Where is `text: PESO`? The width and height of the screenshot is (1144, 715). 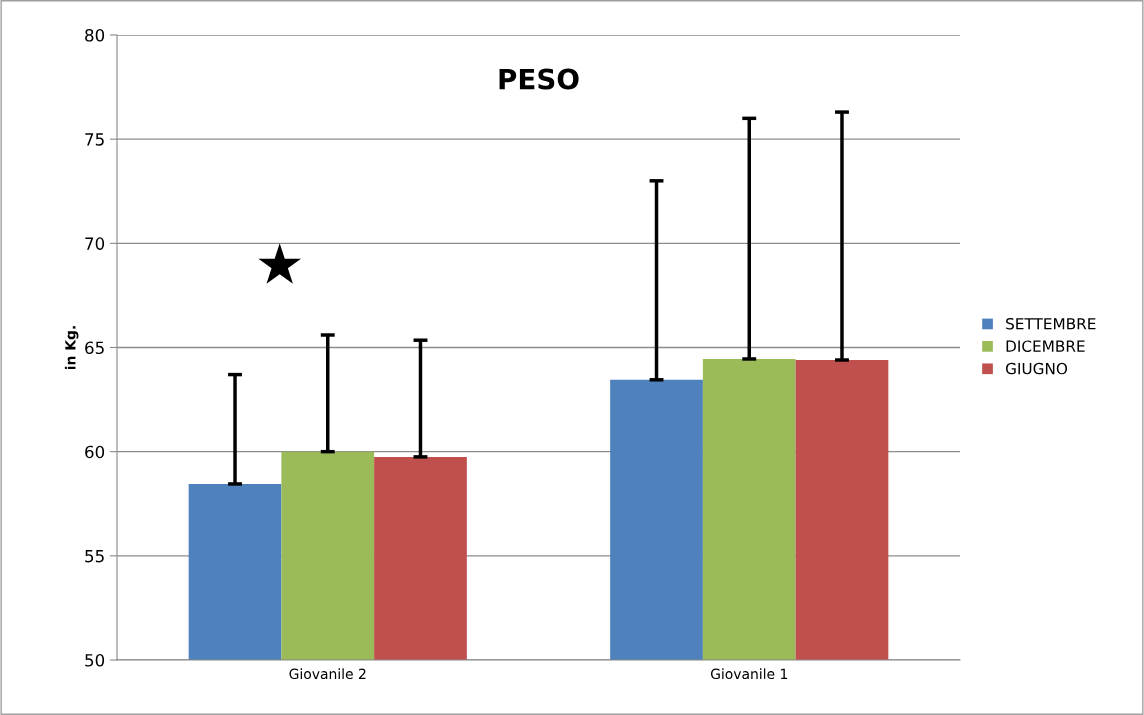
text: PESO is located at coordinates (539, 79).